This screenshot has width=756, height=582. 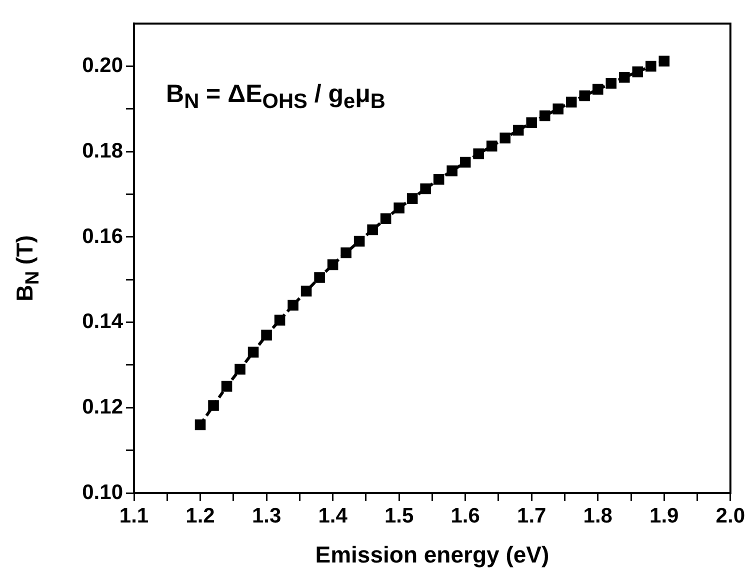 What do you see at coordinates (333, 516) in the screenshot?
I see `x-tick-label: 1.4` at bounding box center [333, 516].